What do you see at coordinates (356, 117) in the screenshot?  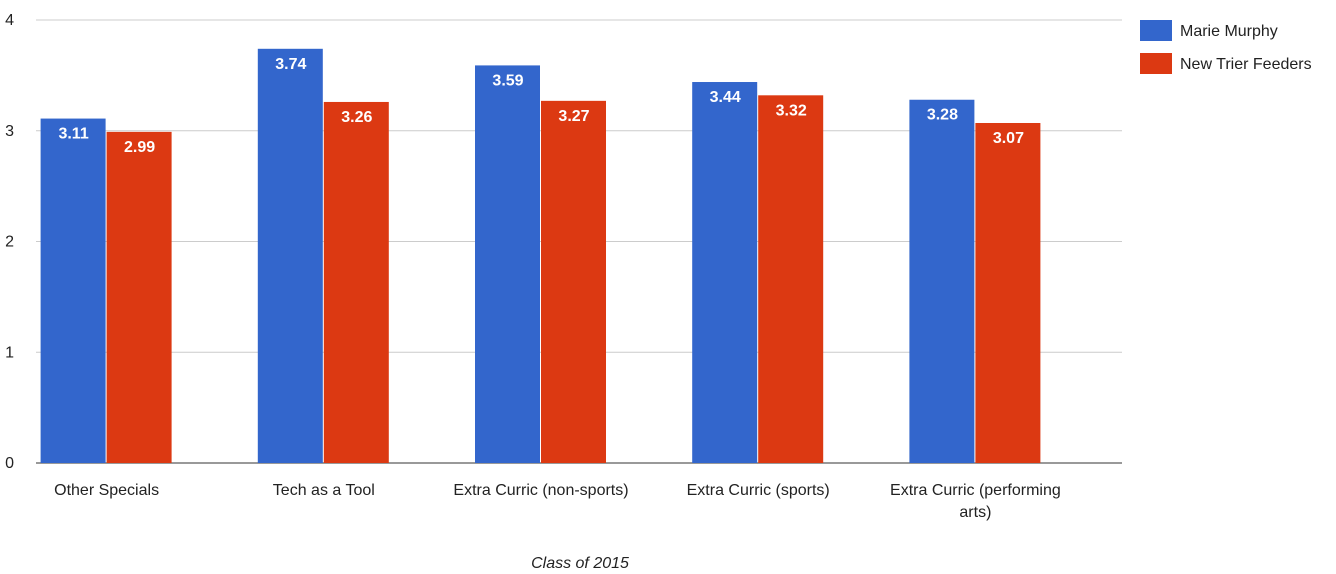 I see `data-label: 3.26` at bounding box center [356, 117].